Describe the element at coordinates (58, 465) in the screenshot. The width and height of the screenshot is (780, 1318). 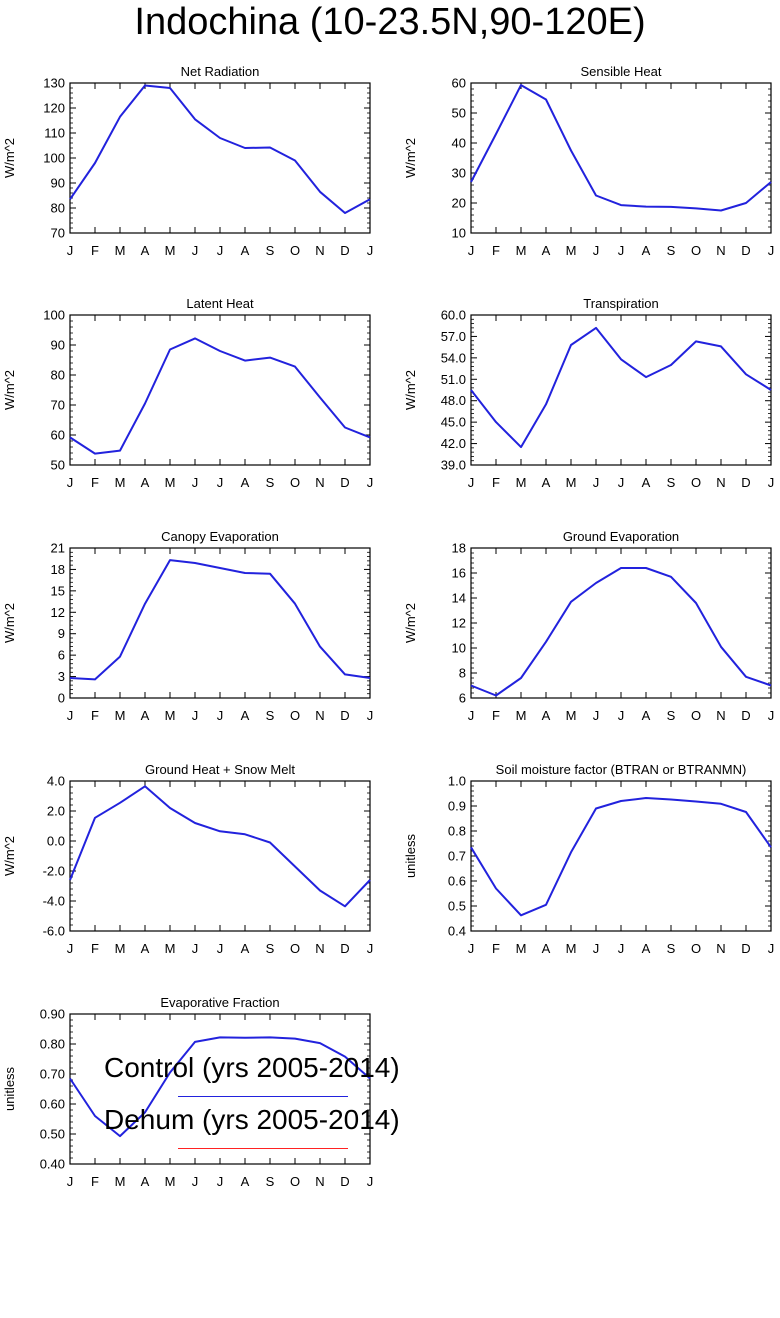
I see `y-tick-label: 50` at that location.